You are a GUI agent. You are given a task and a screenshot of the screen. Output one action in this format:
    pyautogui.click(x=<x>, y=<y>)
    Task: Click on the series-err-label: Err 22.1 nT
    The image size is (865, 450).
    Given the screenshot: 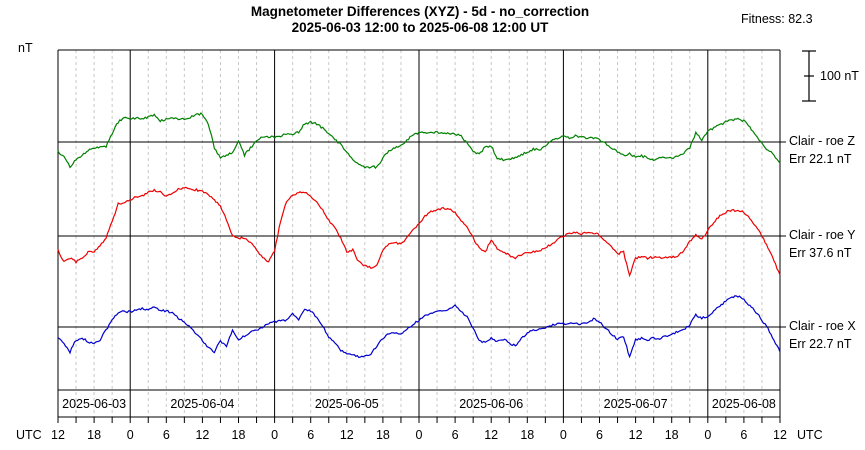 What is the action you would take?
    pyautogui.click(x=820, y=159)
    